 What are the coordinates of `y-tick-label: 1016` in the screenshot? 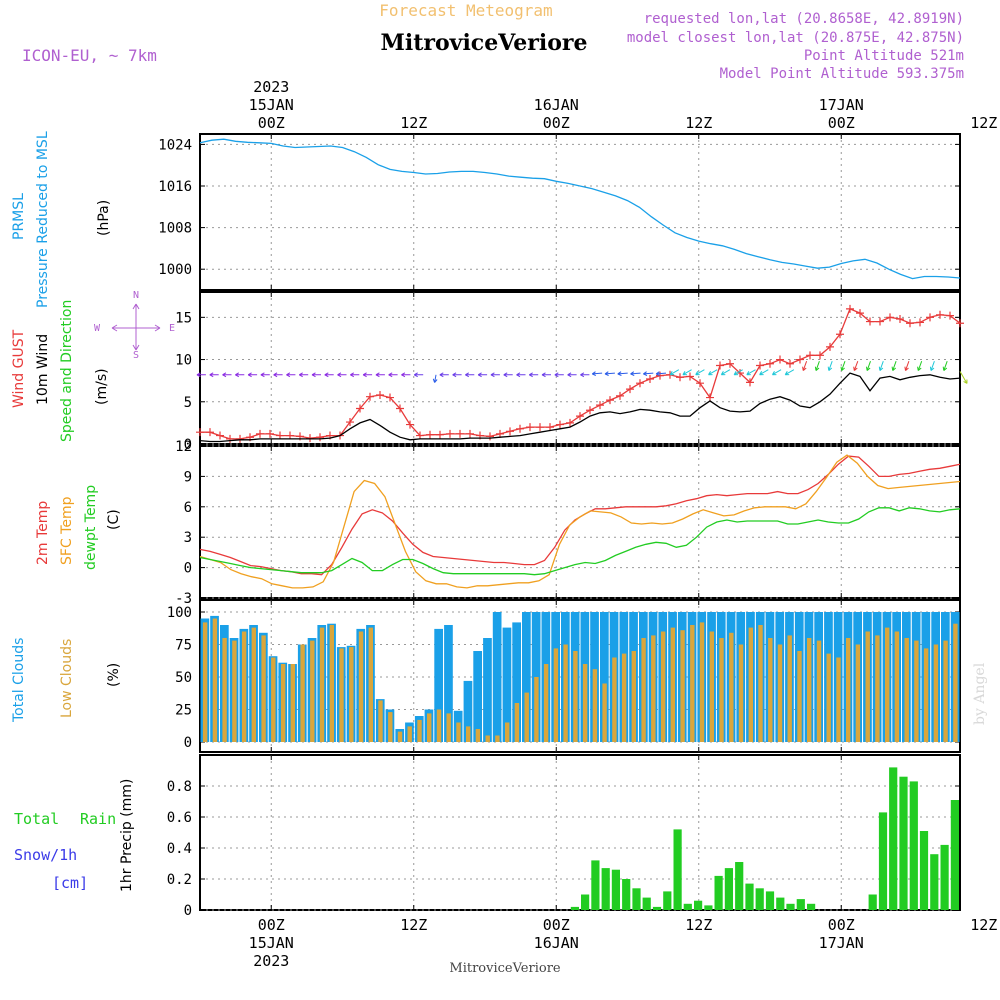 It's located at (175, 187).